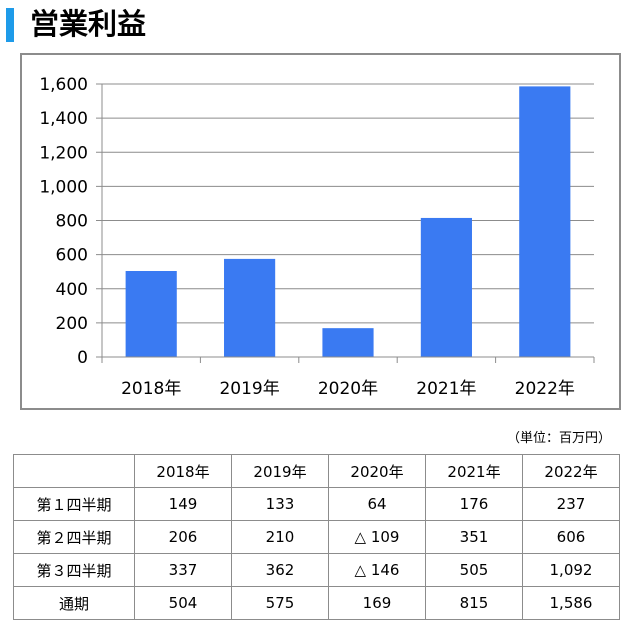 Image resolution: width=627 pixels, height=628 pixels. What do you see at coordinates (571, 570) in the screenshot?
I see `table-cell: 1,092` at bounding box center [571, 570].